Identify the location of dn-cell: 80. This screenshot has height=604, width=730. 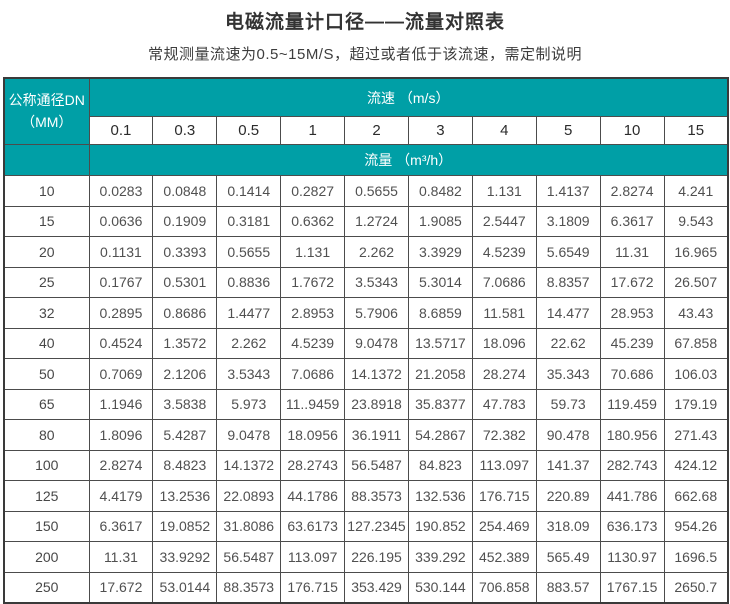
(46, 435).